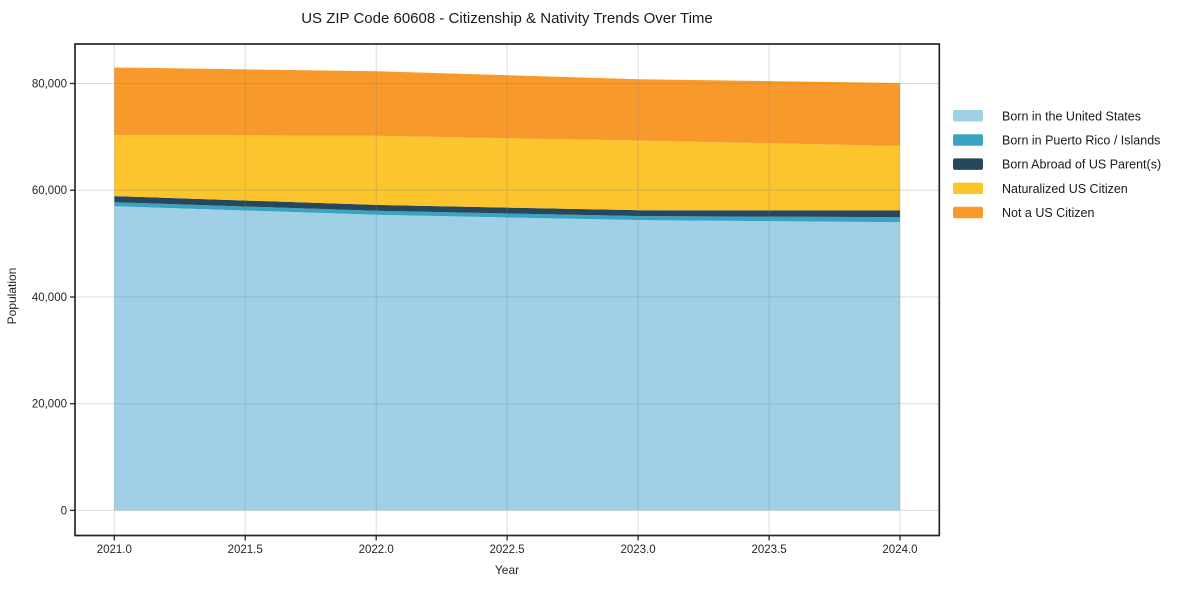 This screenshot has width=1189, height=590. I want to click on y-tick-label: 40,000, so click(49, 298).